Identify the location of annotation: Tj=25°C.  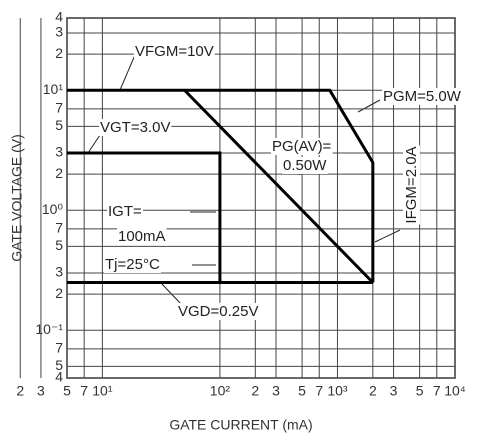
(132, 264).